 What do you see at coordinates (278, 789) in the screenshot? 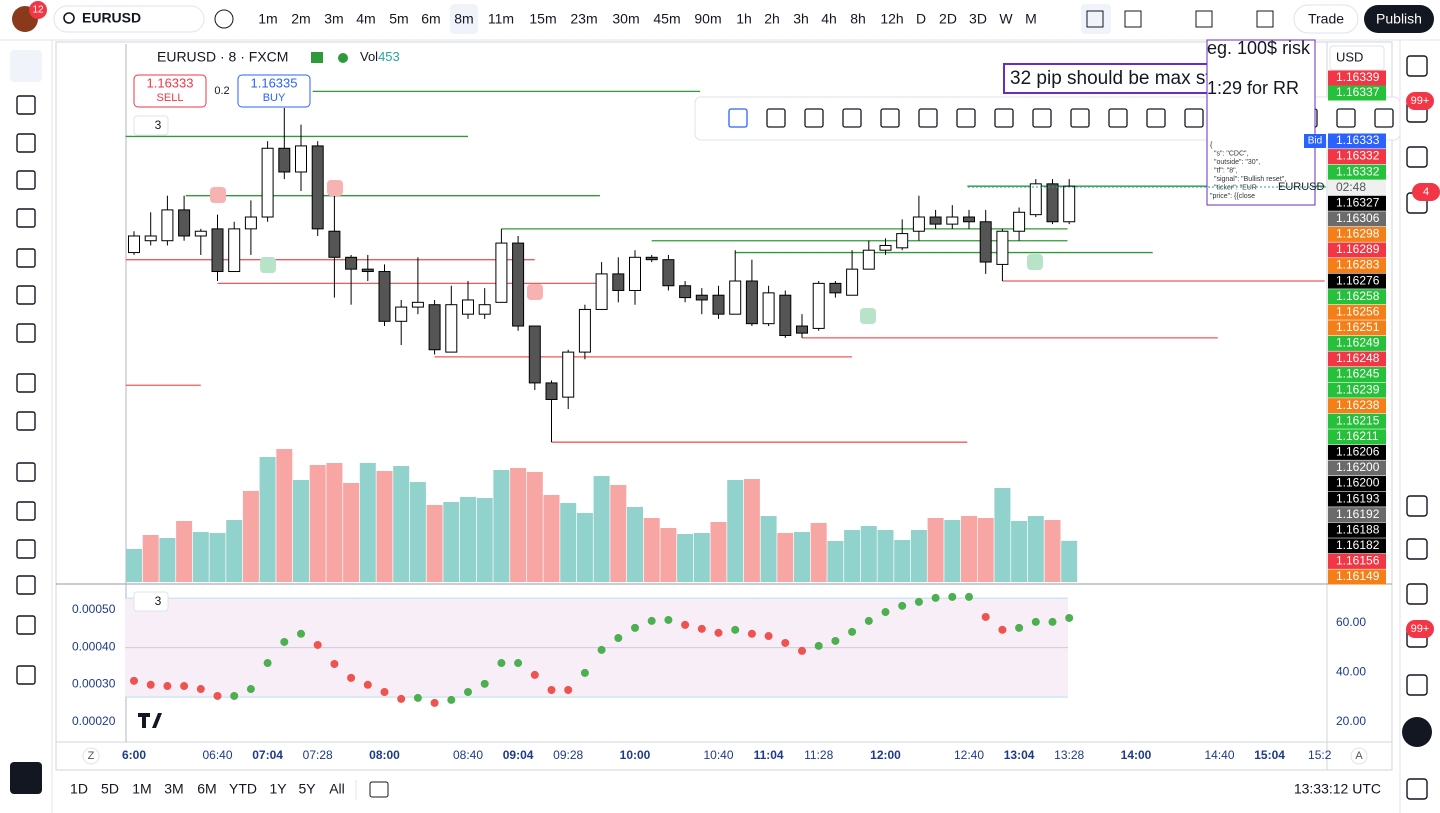
I see `range-button: 1Y` at bounding box center [278, 789].